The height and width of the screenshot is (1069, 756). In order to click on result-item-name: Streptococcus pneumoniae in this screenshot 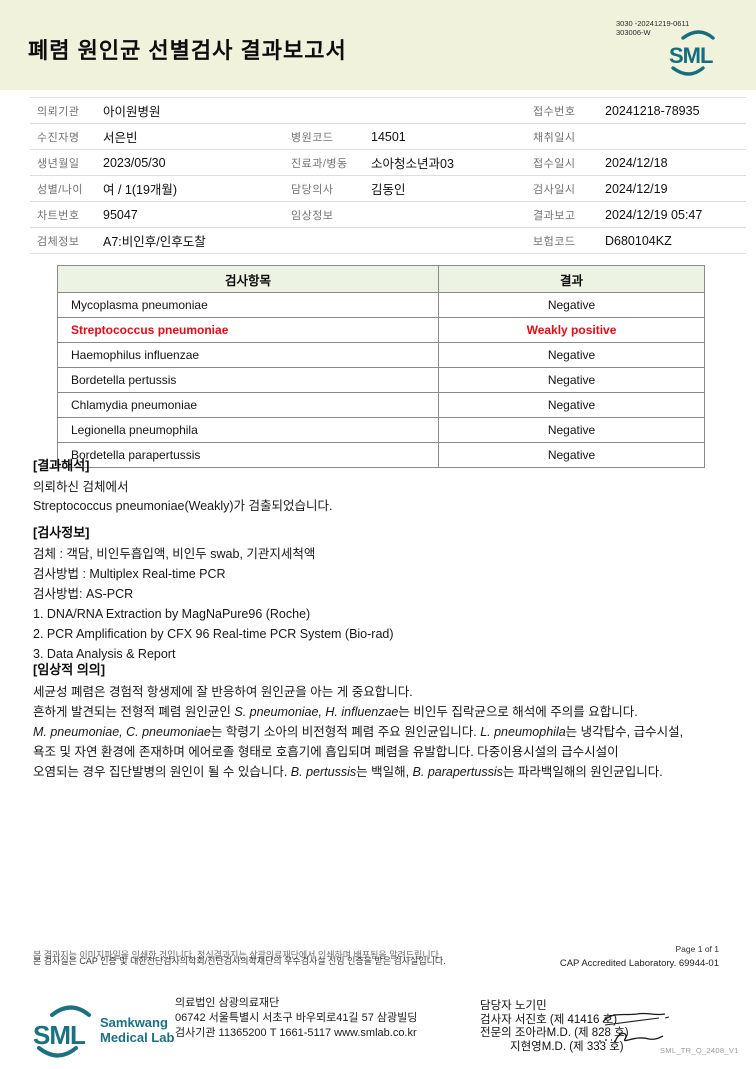, I will do `click(248, 330)`.